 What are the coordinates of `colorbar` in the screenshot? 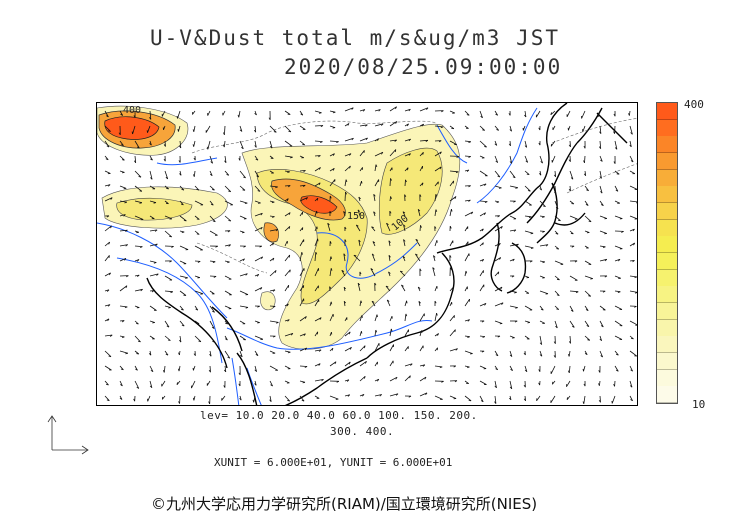 It's located at (667, 253).